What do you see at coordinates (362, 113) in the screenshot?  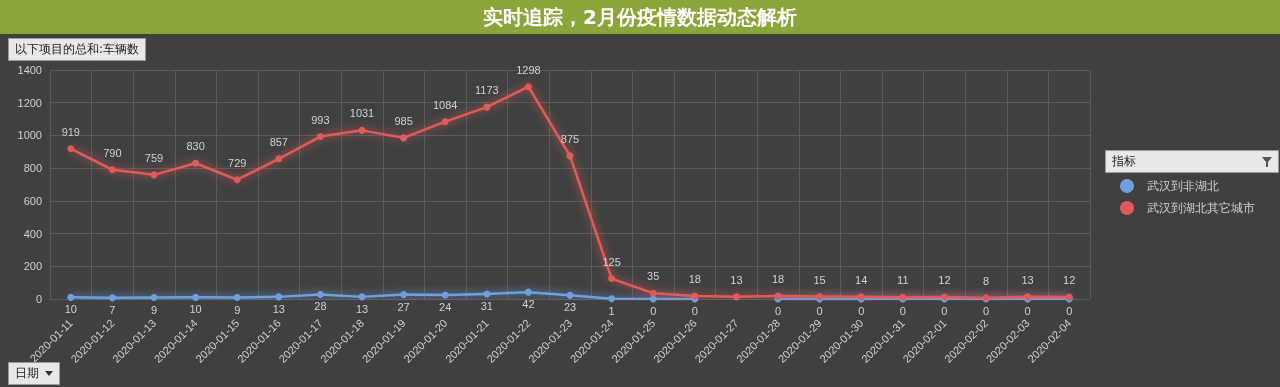 I see `data-label: 1031` at bounding box center [362, 113].